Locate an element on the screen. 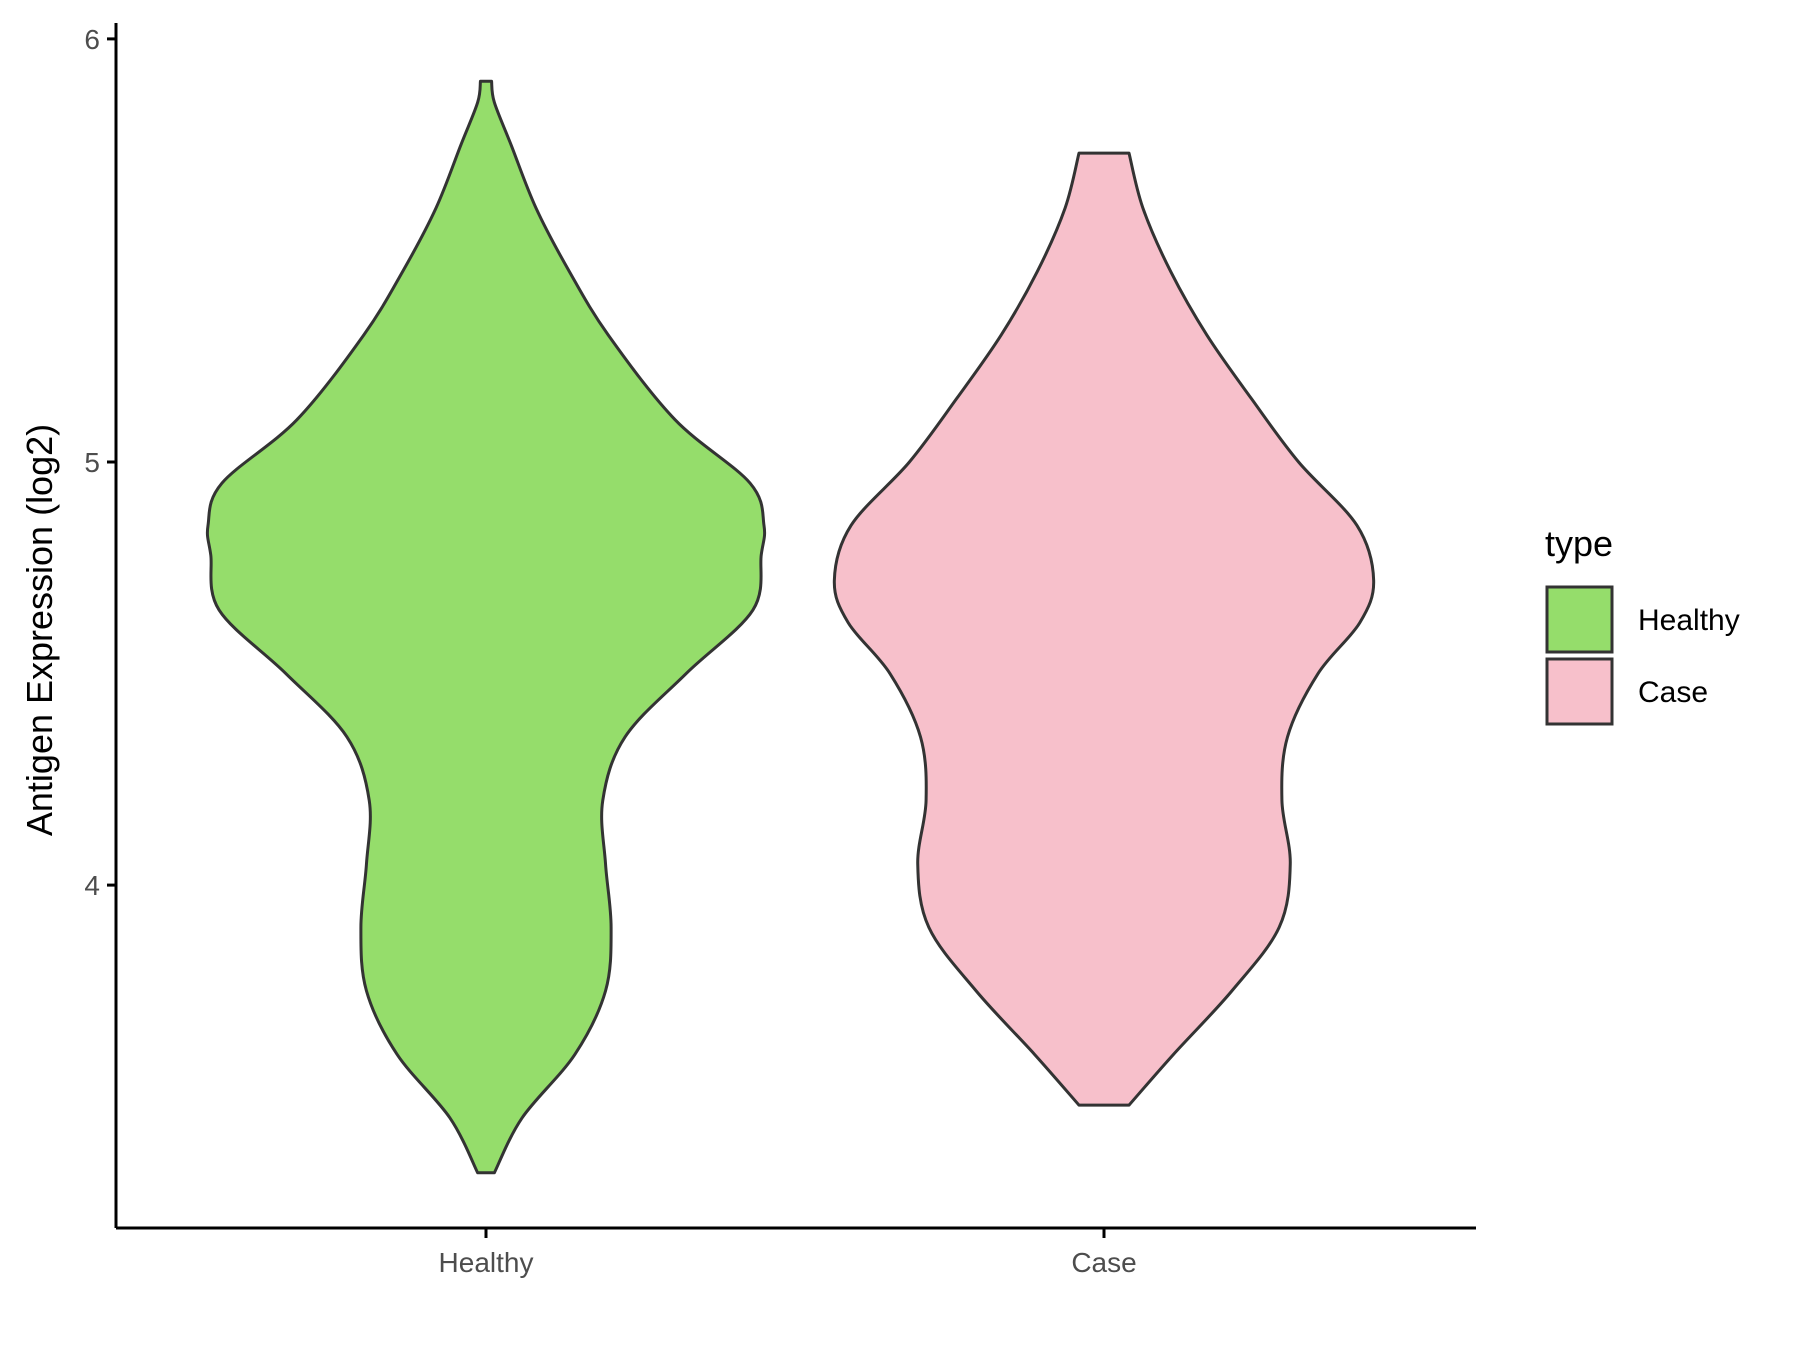 The image size is (1800, 1350). x-ticks: Healthy Case is located at coordinates (788, 1253).